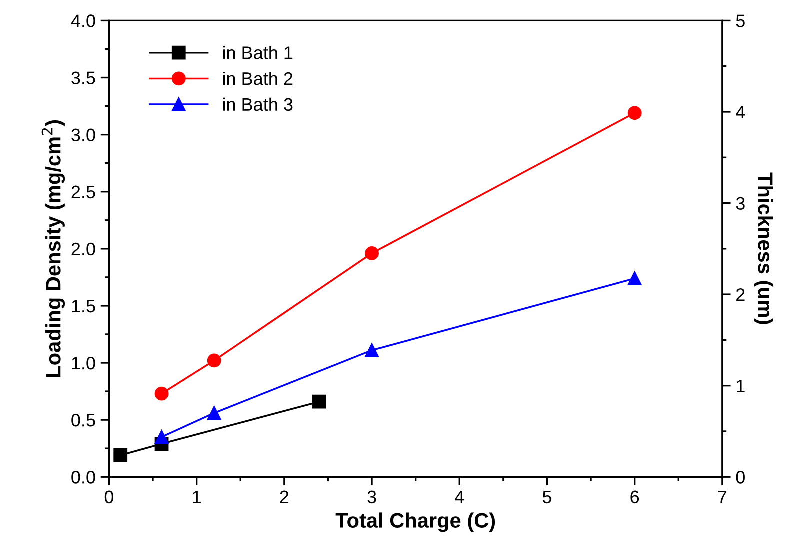  I want to click on y-tick-label: 2.0, so click(84, 249).